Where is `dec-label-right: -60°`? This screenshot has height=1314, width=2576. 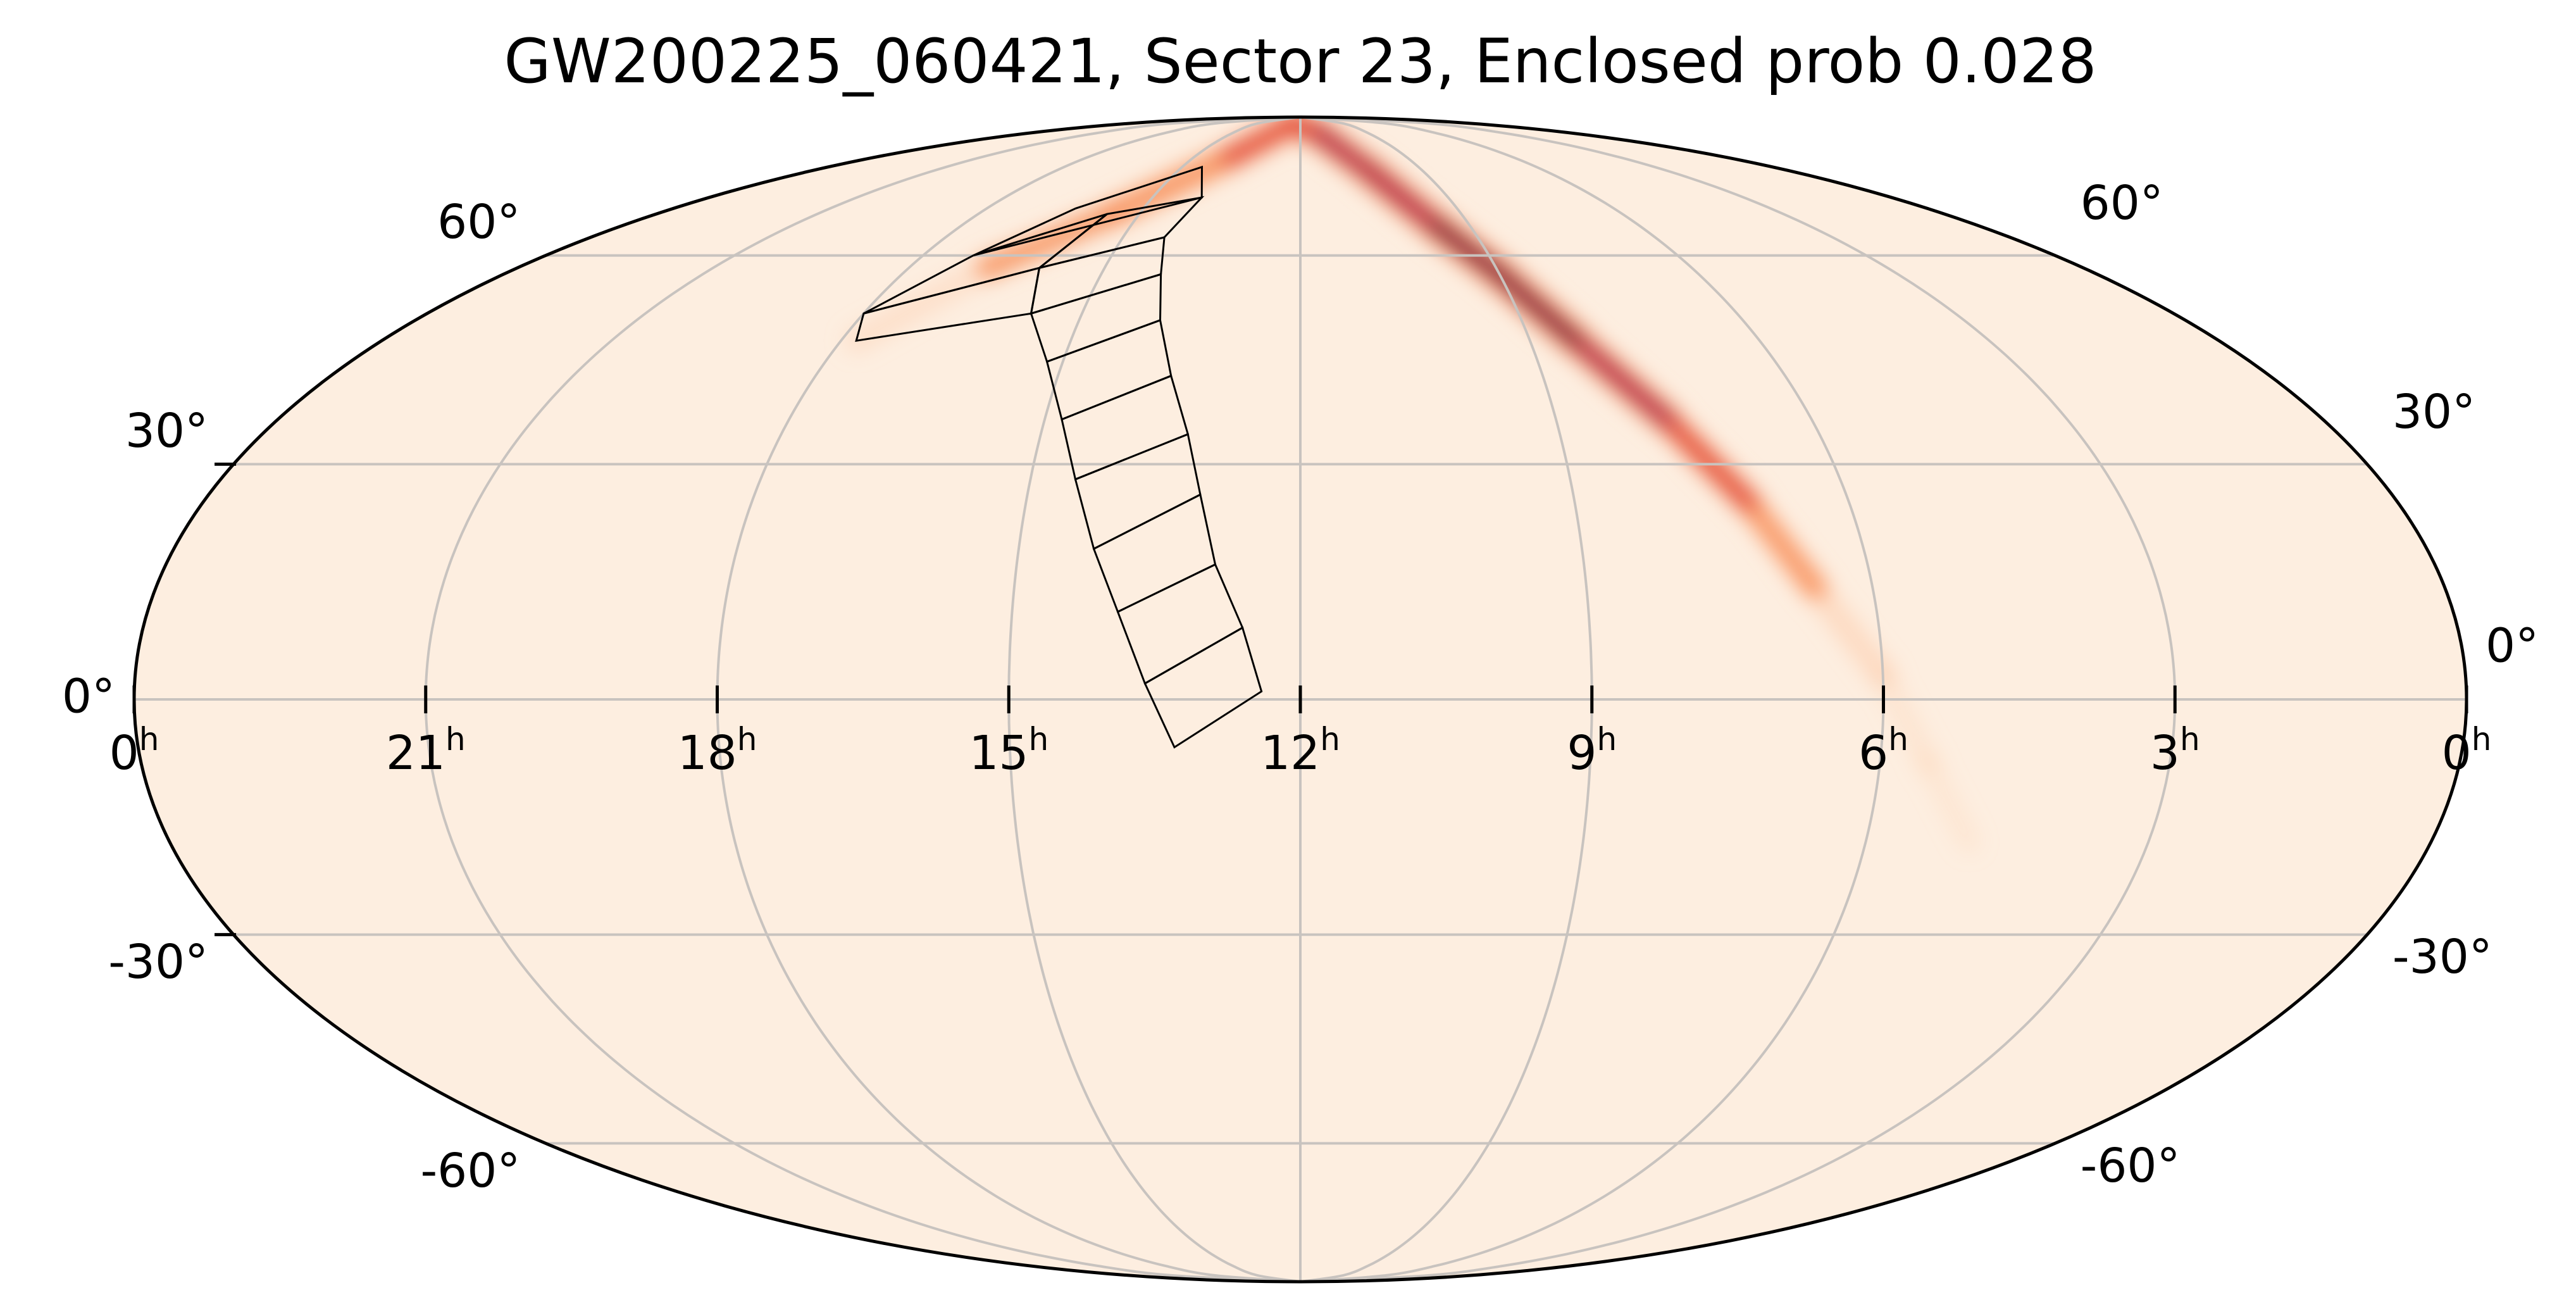
dec-label-right: -60° is located at coordinates (2131, 1166).